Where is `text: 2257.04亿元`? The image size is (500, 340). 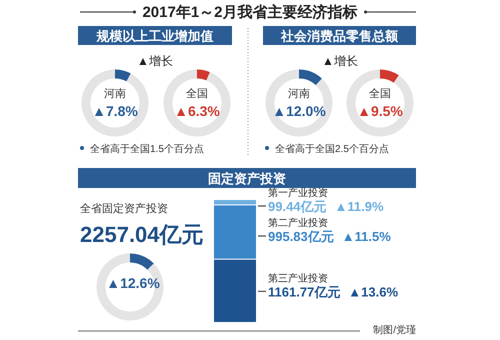 text: 2257.04亿元 is located at coordinates (142, 234).